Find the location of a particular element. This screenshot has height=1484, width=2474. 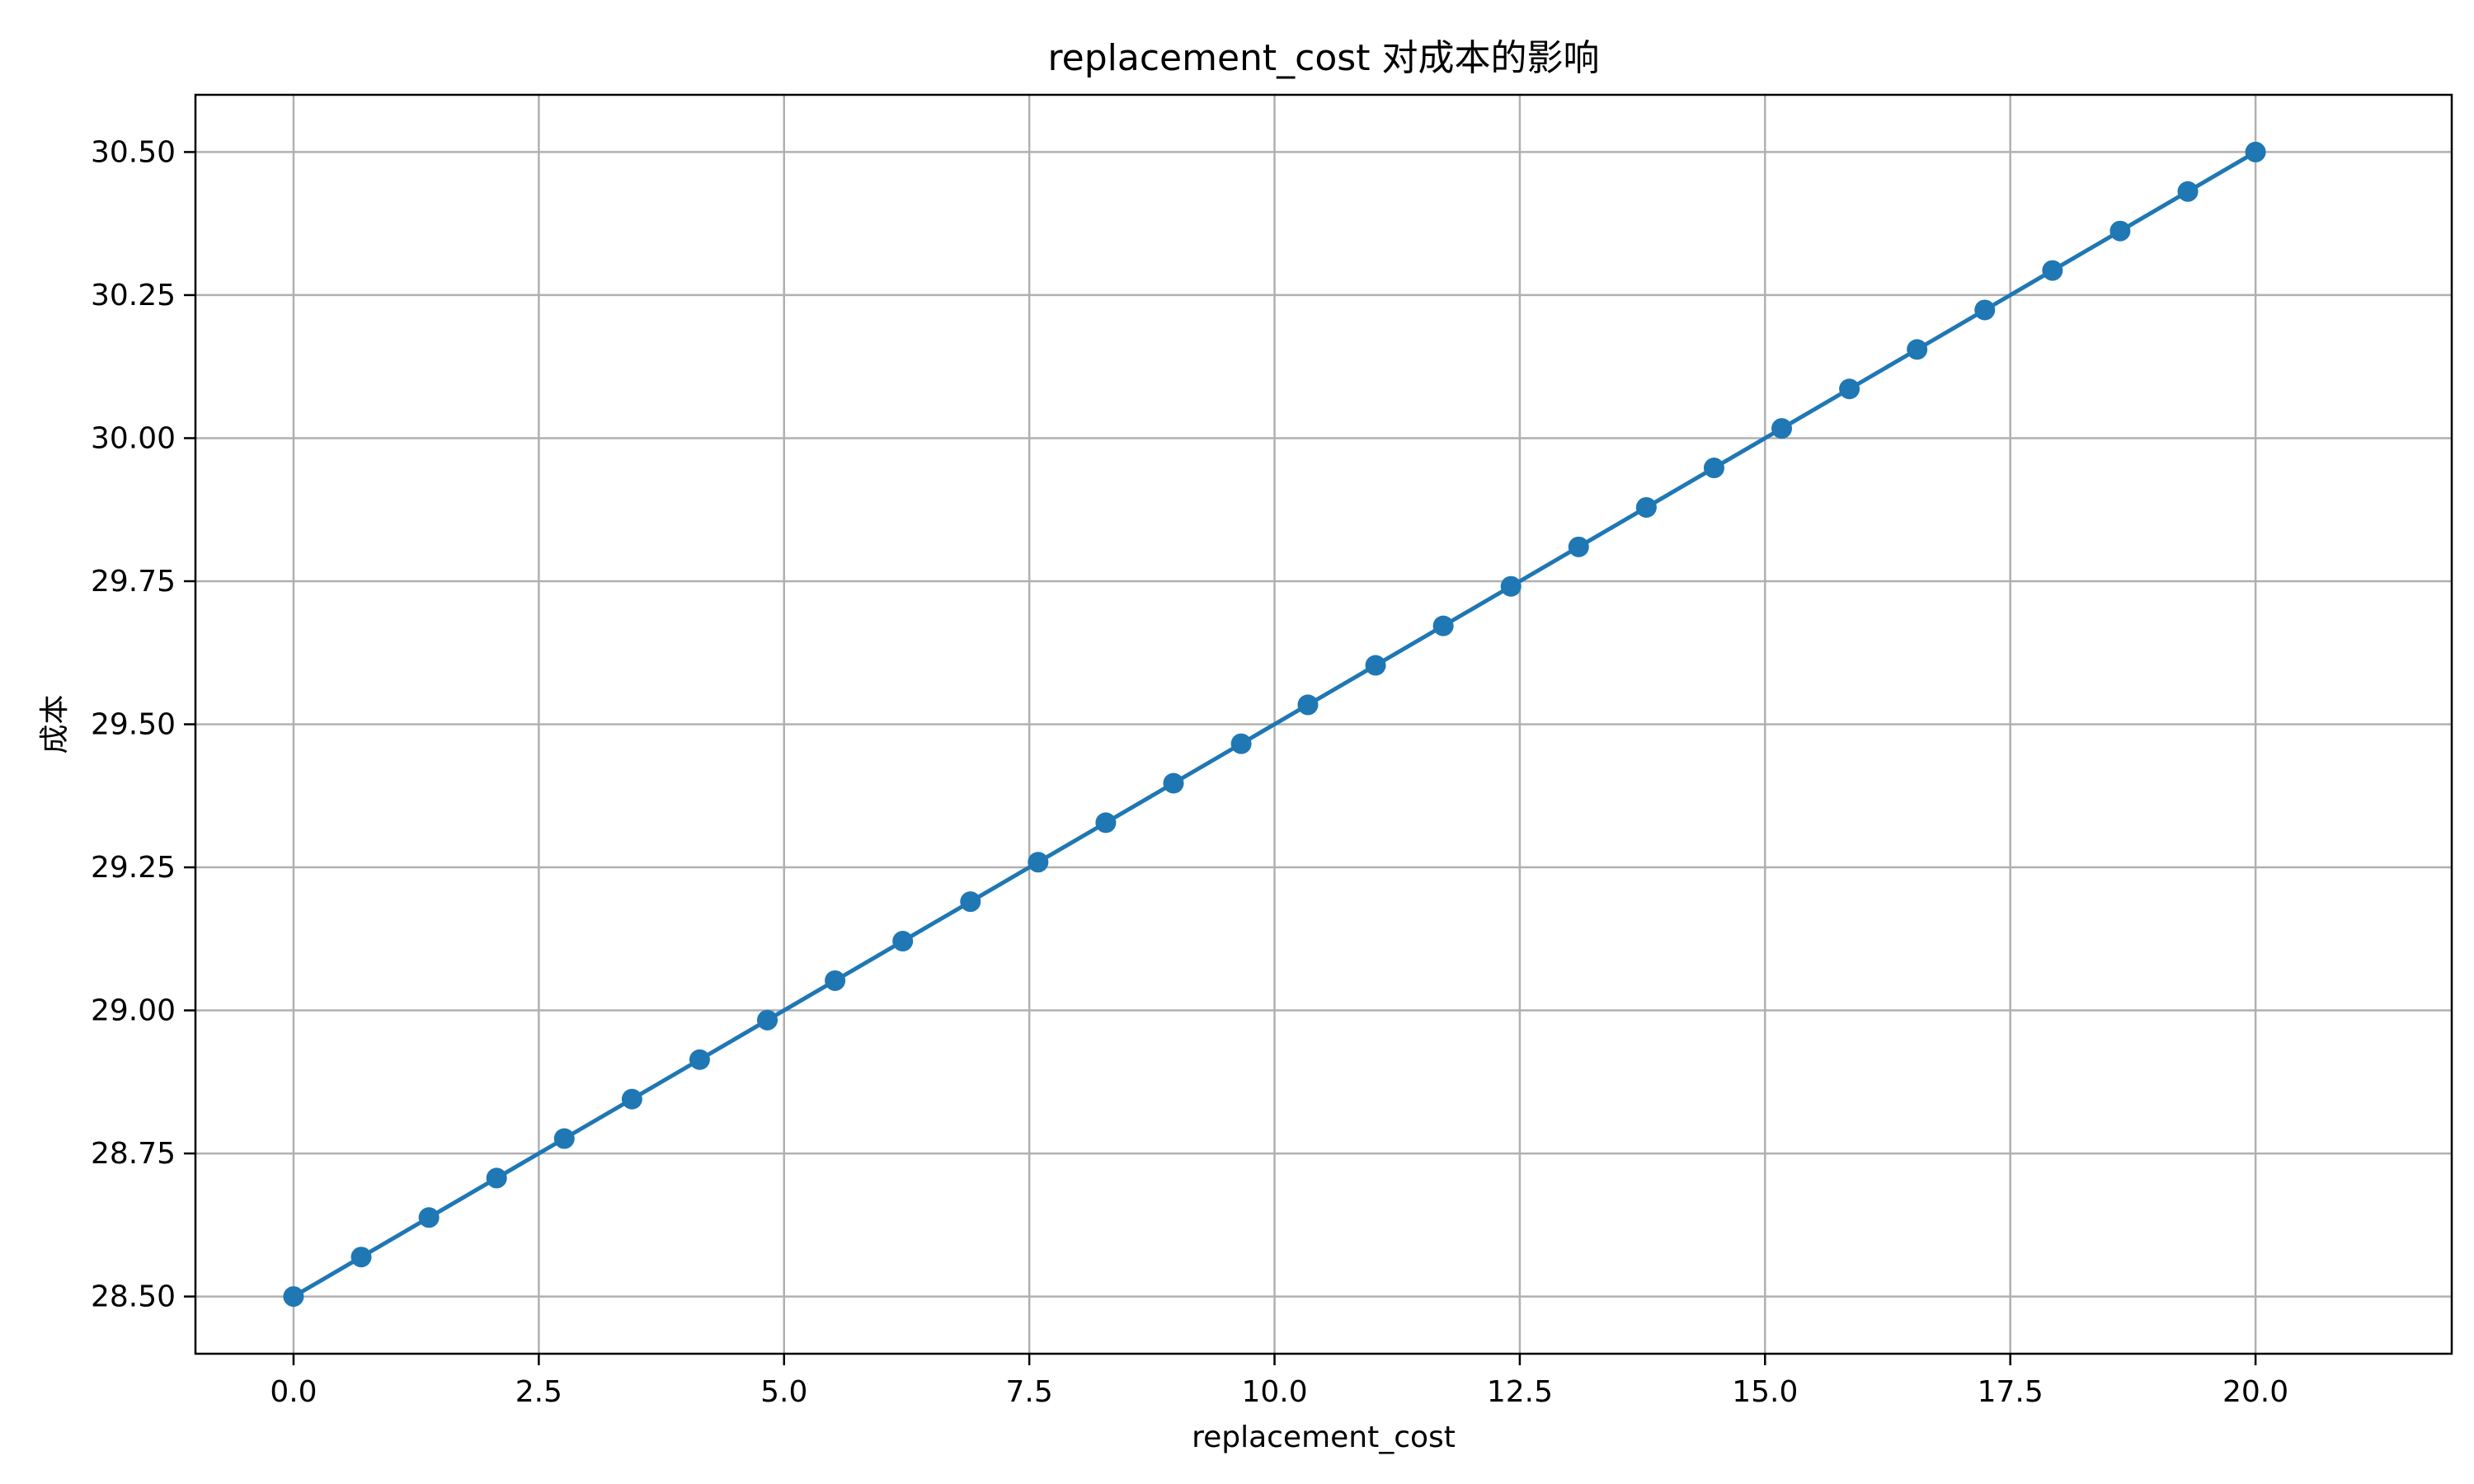

y-tick-label: 30.00 is located at coordinates (133, 438).